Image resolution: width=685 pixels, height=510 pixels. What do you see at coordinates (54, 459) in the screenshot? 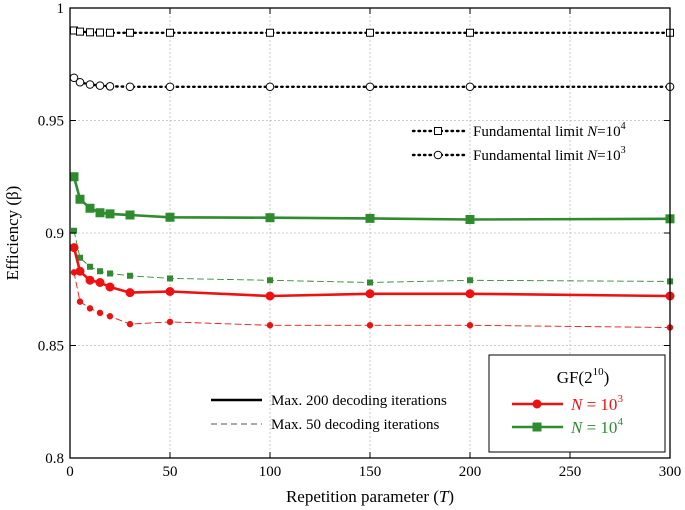
I see `y-tick-label: 0.8` at bounding box center [54, 459].